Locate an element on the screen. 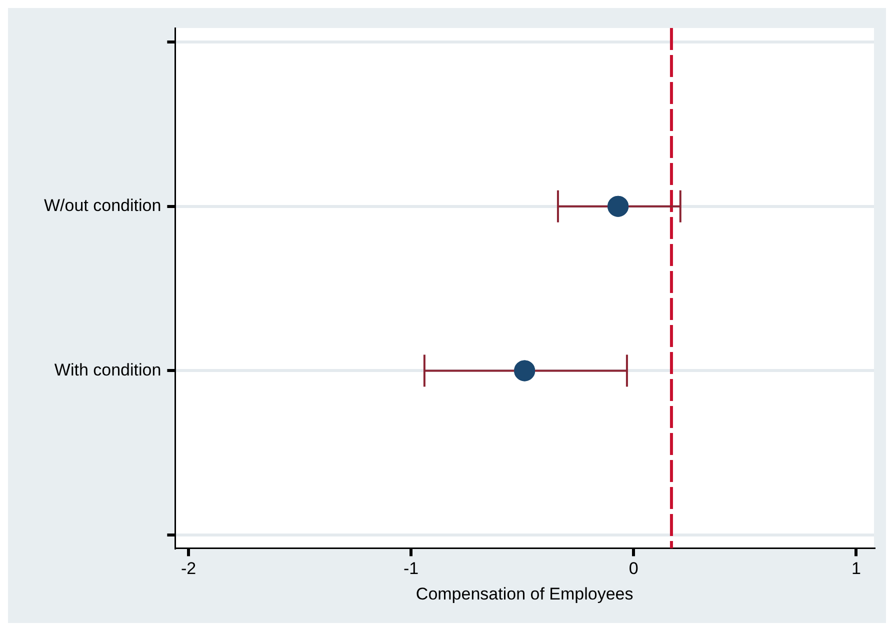 This screenshot has height=631, width=894. y-tick-label: With condition is located at coordinates (108, 370).